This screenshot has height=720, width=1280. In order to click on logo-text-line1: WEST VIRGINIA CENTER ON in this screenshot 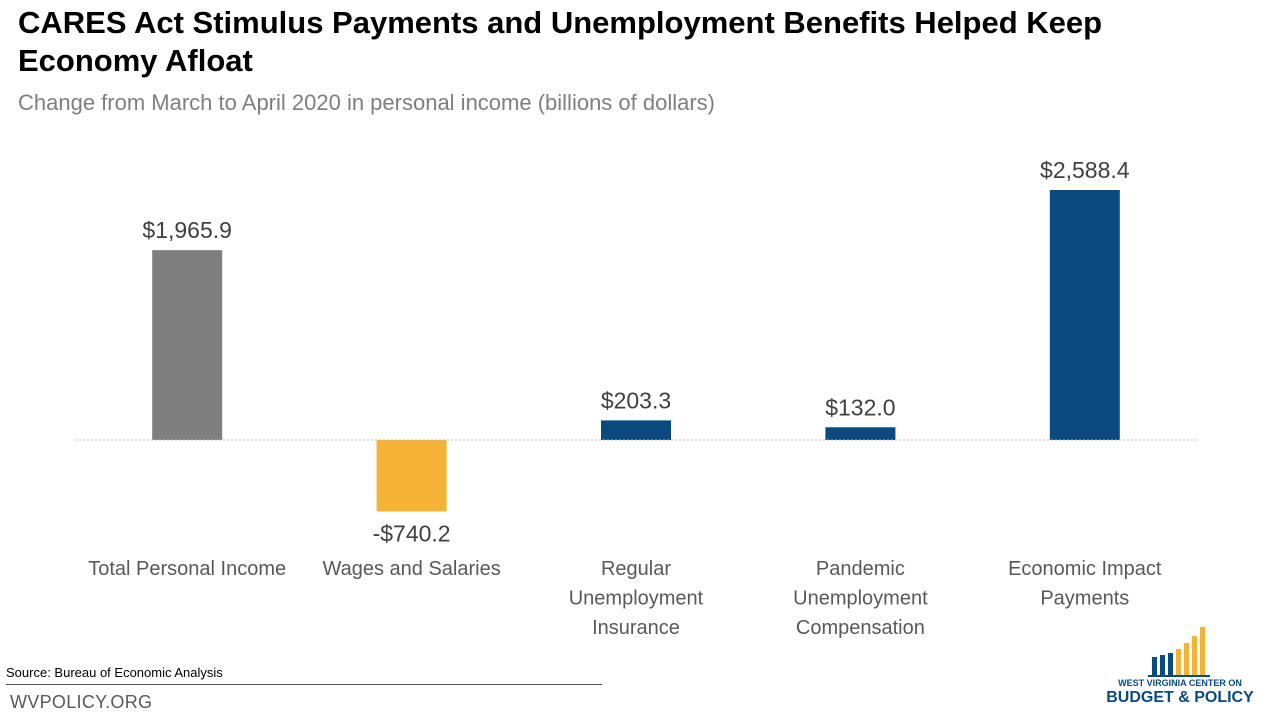, I will do `click(1180, 683)`.